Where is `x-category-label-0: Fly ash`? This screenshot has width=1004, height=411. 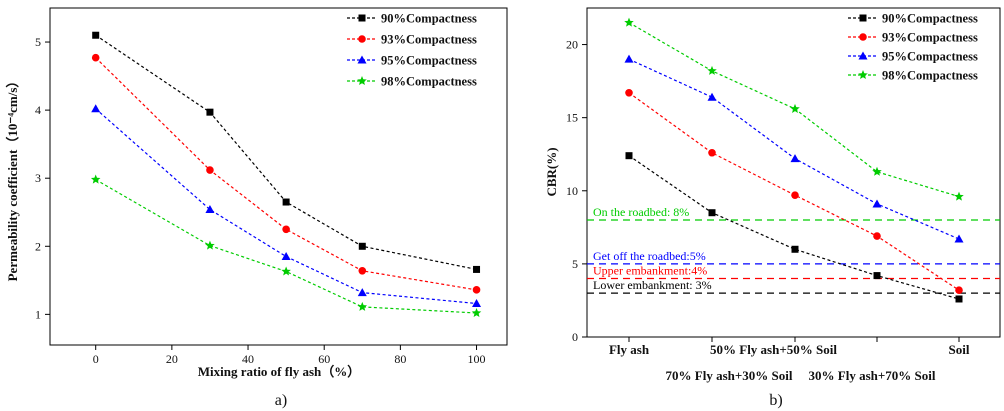
x-category-label-0: Fly ash is located at coordinates (629, 349).